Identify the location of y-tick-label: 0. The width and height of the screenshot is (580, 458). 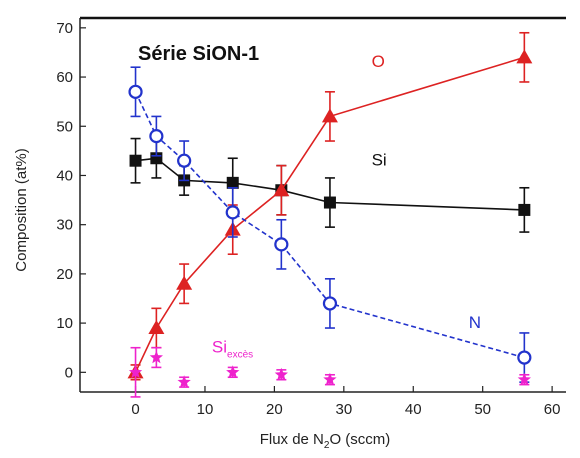
(69, 372).